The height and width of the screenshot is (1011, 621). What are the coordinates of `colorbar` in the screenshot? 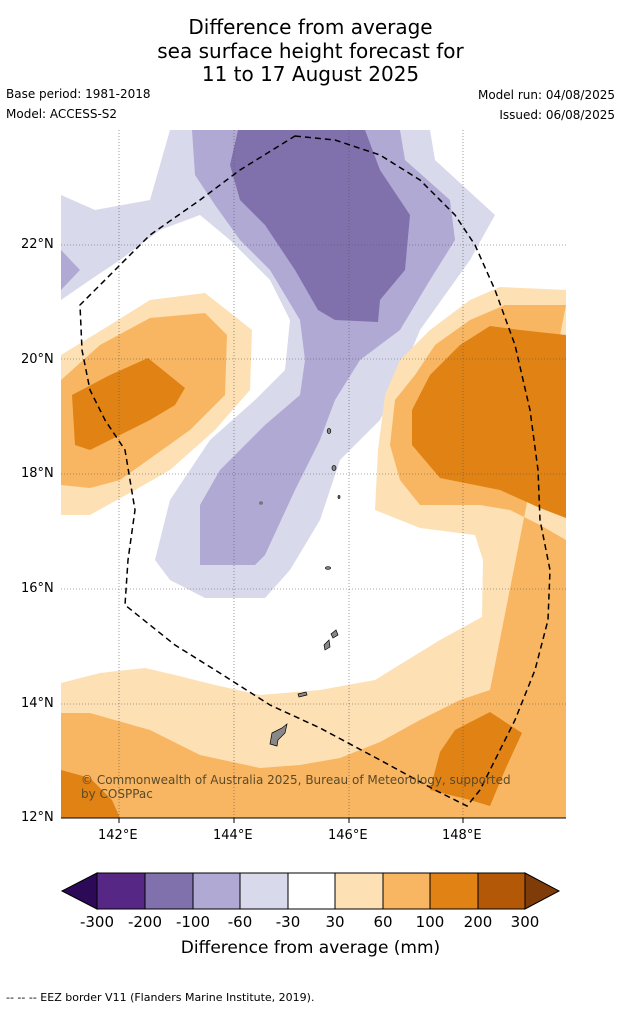 It's located at (310, 891).